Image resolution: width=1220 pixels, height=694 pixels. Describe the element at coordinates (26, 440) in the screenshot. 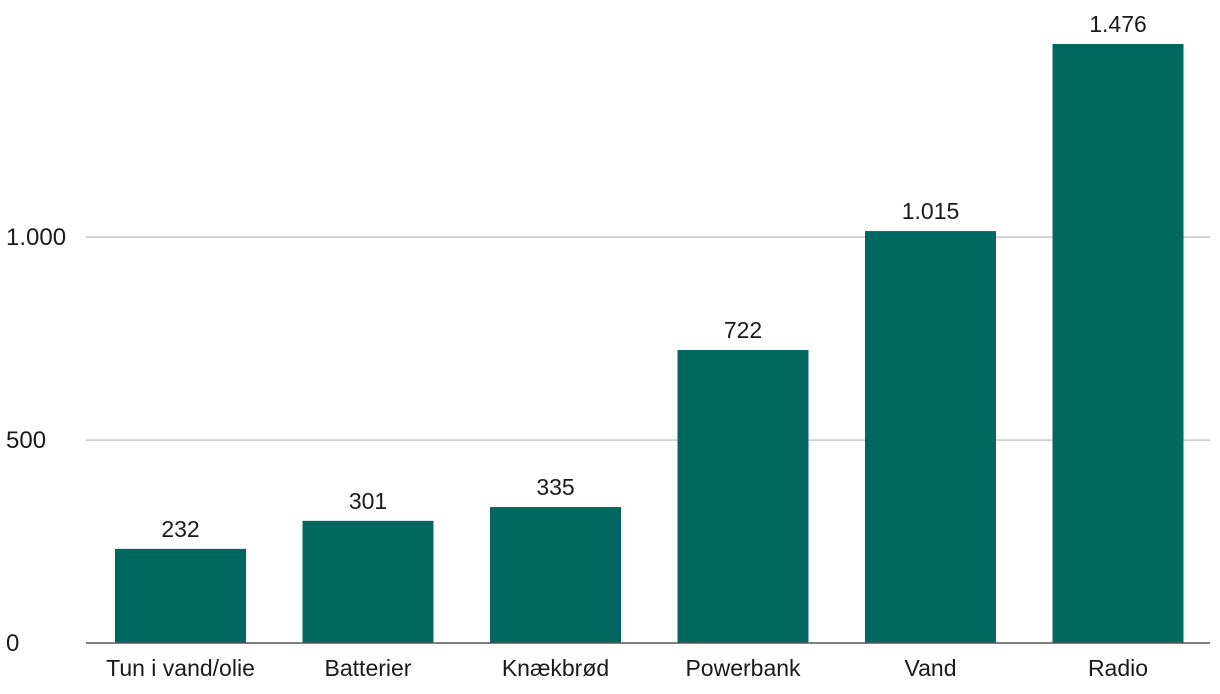

I see `y-tick-label: 500` at that location.